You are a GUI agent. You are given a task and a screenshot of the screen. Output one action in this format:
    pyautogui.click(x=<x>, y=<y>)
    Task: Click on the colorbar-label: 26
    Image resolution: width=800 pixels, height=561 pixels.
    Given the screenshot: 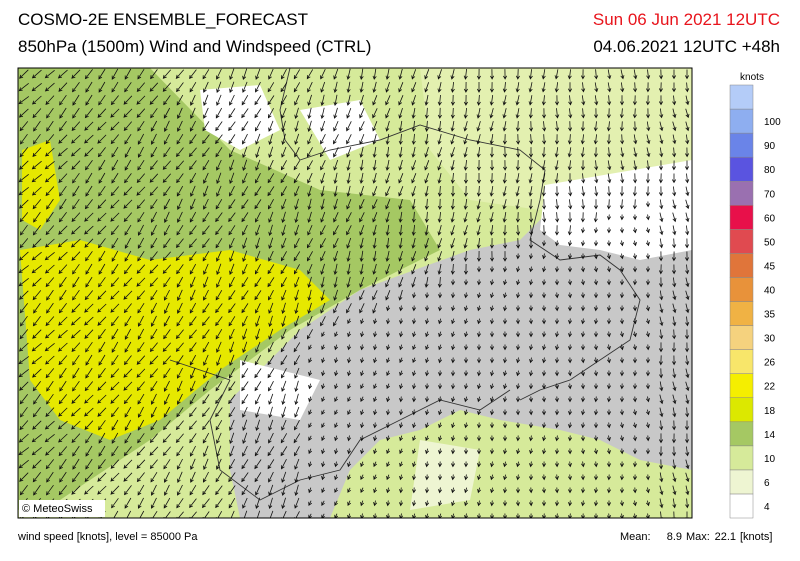 What is the action you would take?
    pyautogui.click(x=770, y=363)
    